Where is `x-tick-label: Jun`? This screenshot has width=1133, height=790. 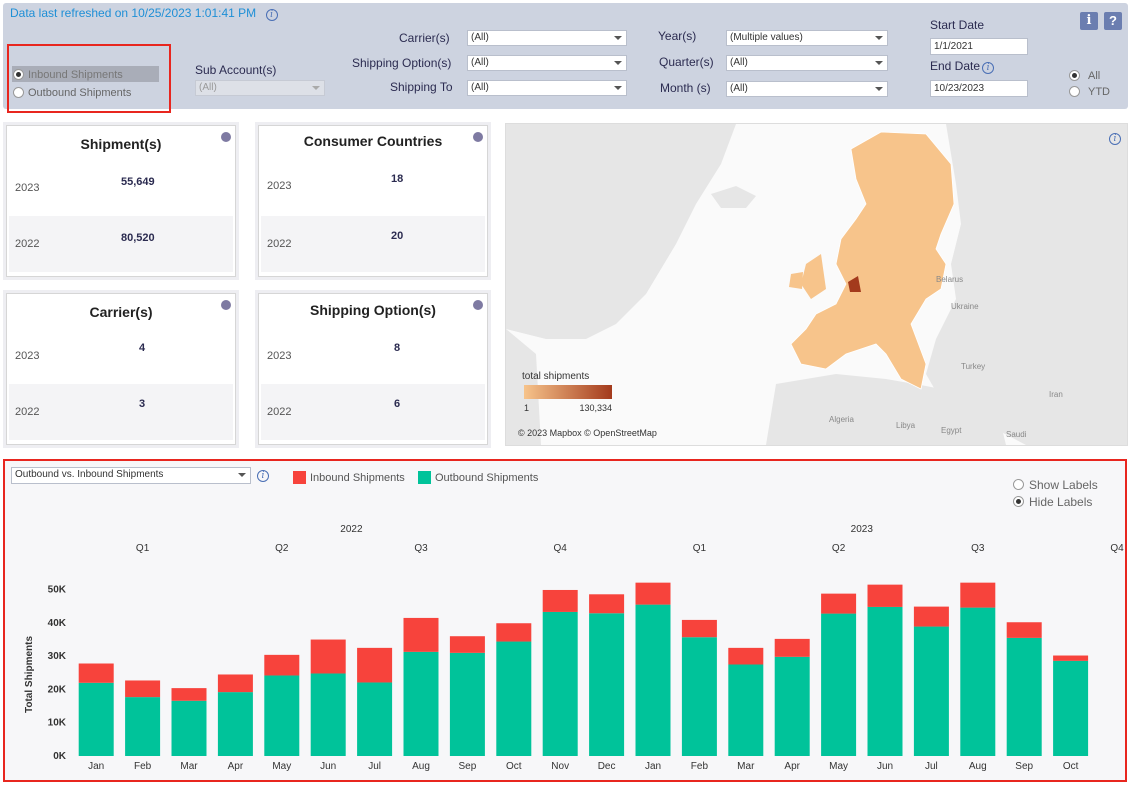
x-tick-label: Jun is located at coordinates (328, 766).